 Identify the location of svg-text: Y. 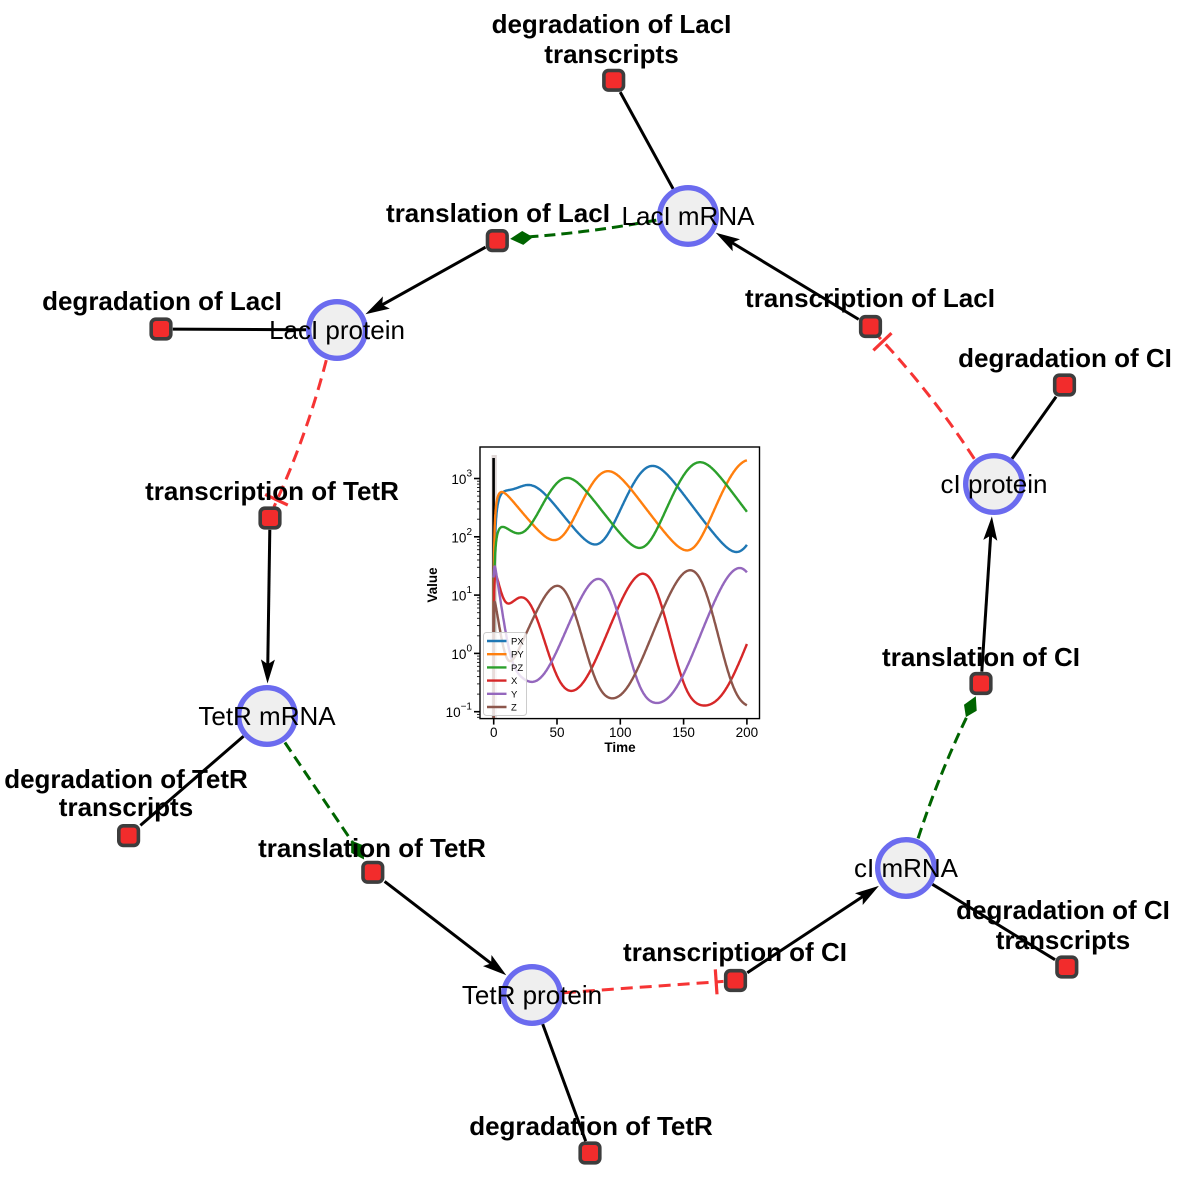
(514, 694).